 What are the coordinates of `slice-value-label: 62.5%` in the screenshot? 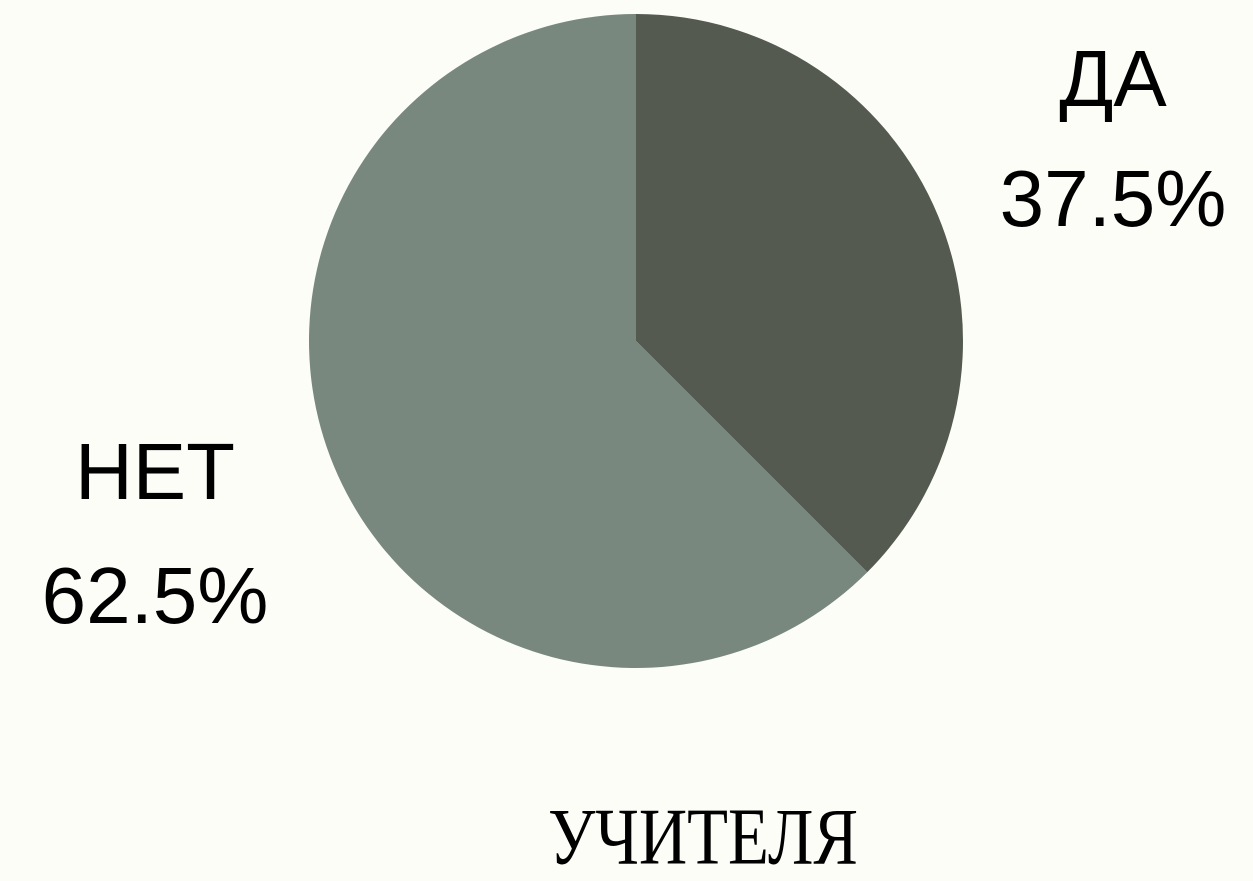 It's located at (155, 595).